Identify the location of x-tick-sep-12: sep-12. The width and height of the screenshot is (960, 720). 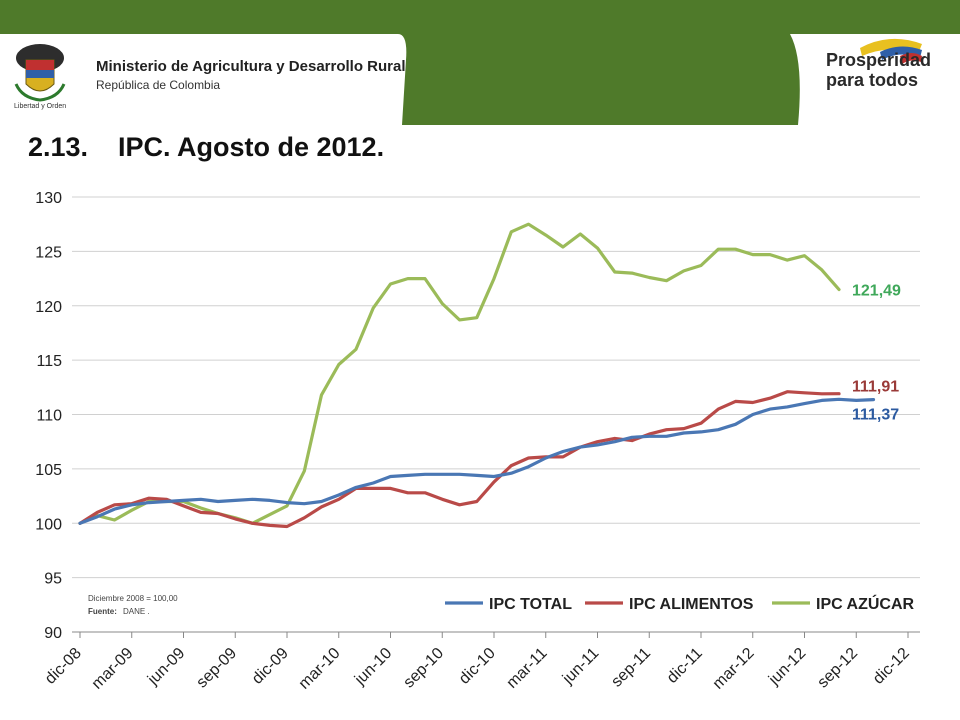
(837, 668).